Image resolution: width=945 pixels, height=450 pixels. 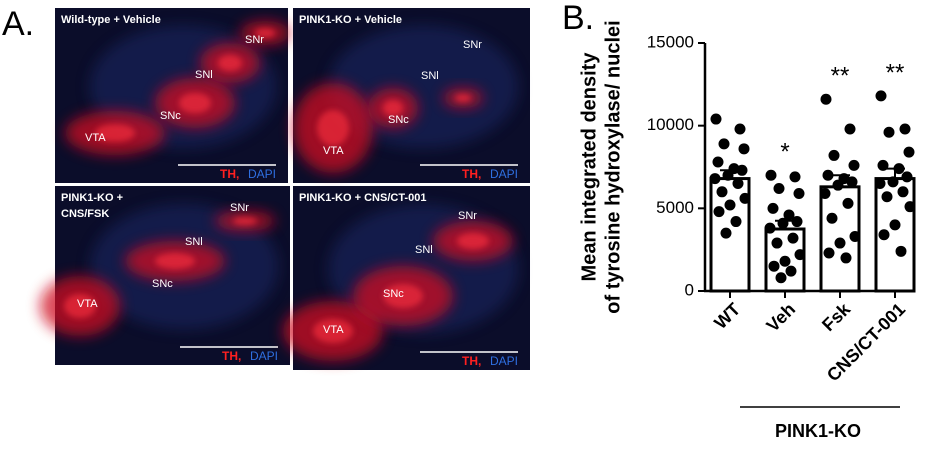 I want to click on image-title: PINK1-KO + Vehicle, so click(x=350, y=20).